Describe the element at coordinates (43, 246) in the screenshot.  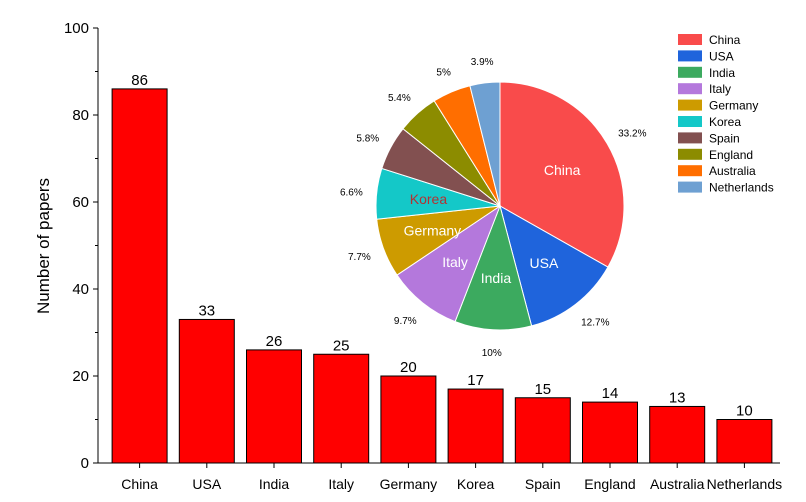
I see `y-axis-label: Number of papers` at that location.